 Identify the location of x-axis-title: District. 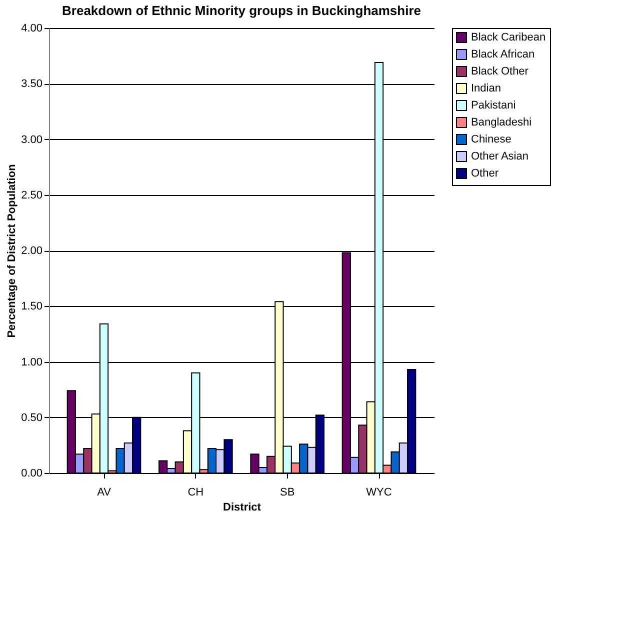
(242, 508).